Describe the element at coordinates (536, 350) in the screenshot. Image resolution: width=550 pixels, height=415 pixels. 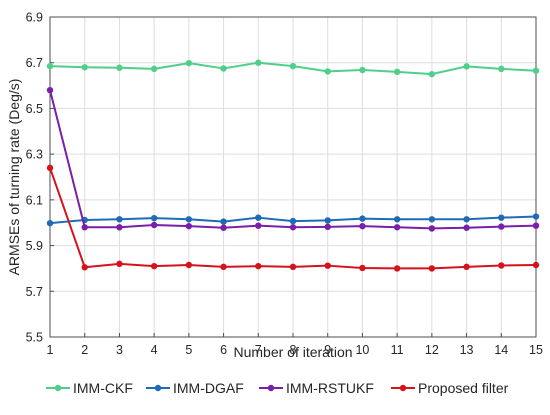
I see `x-tick-label: 15` at that location.